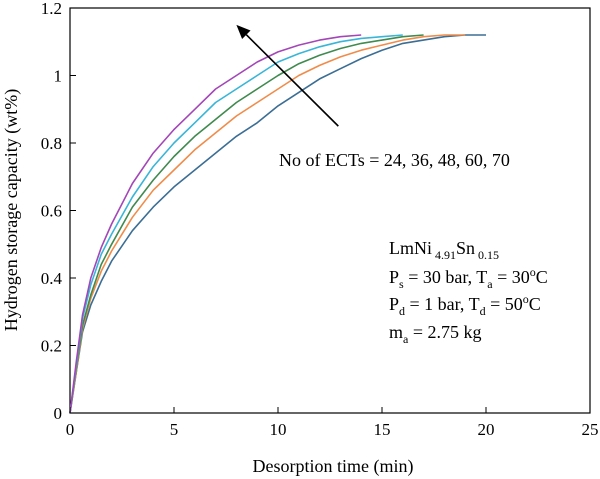 The width and height of the screenshot is (600, 479). I want to click on td-value: = 50, so click(504, 304).